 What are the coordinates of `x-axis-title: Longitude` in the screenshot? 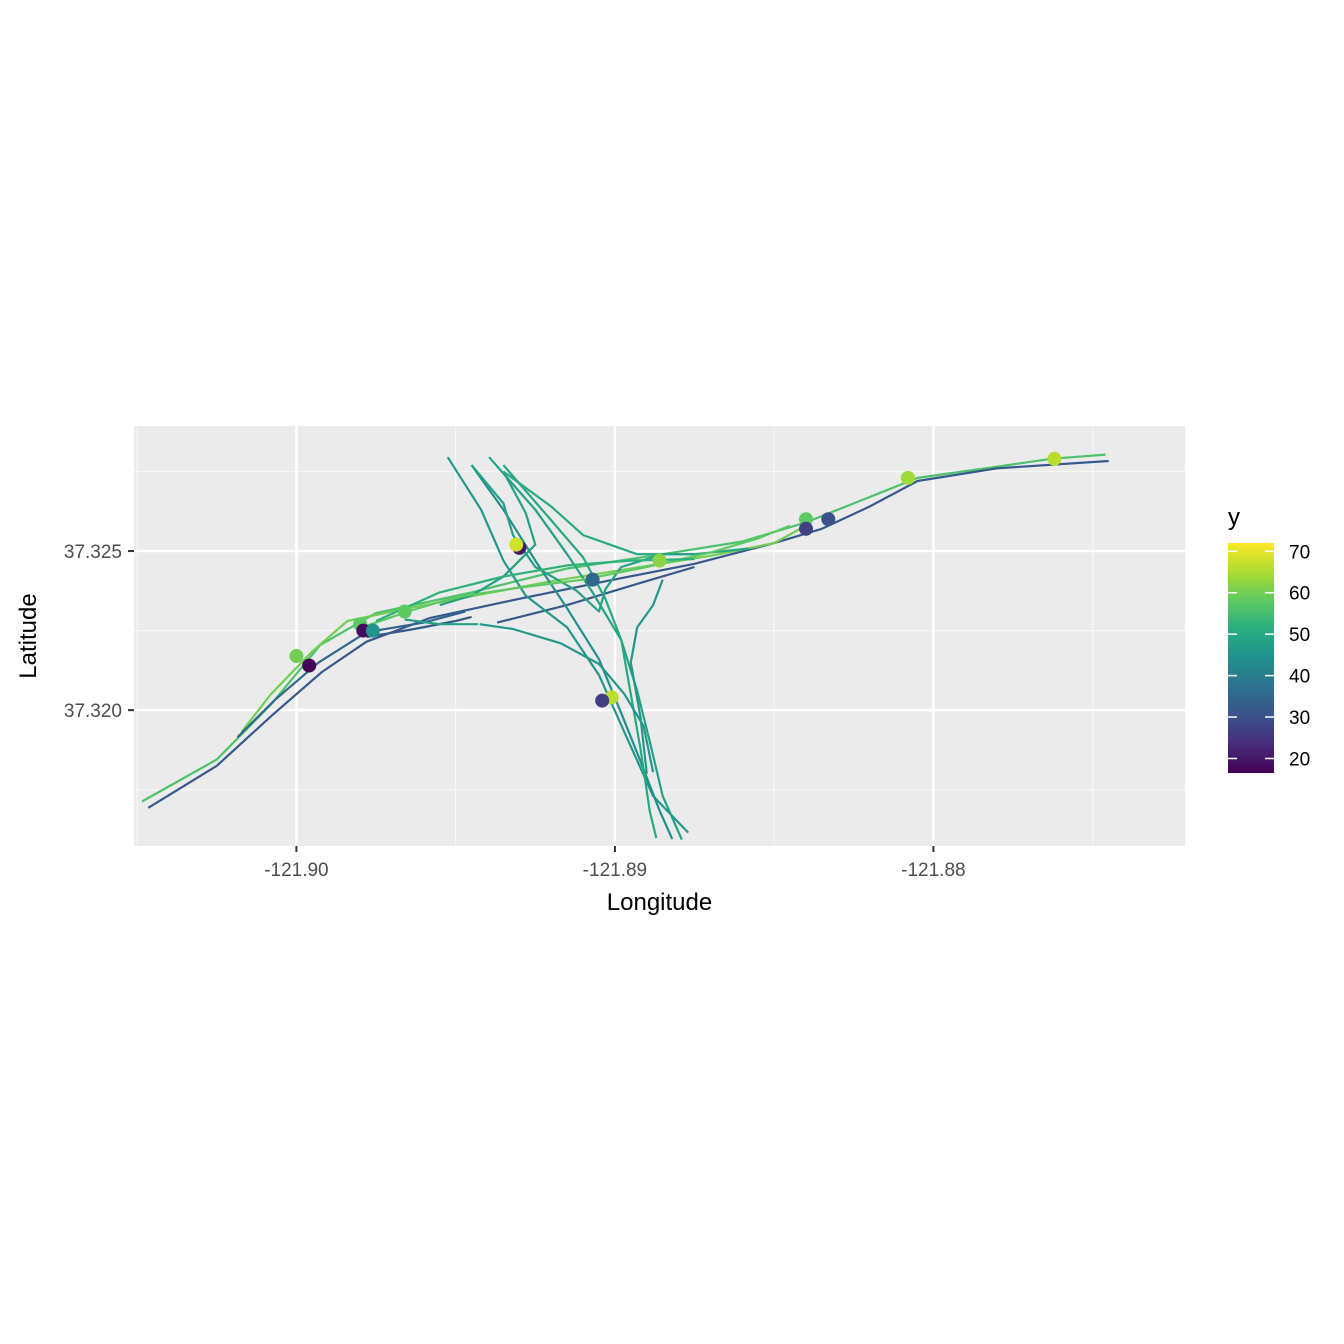 It's located at (659, 902).